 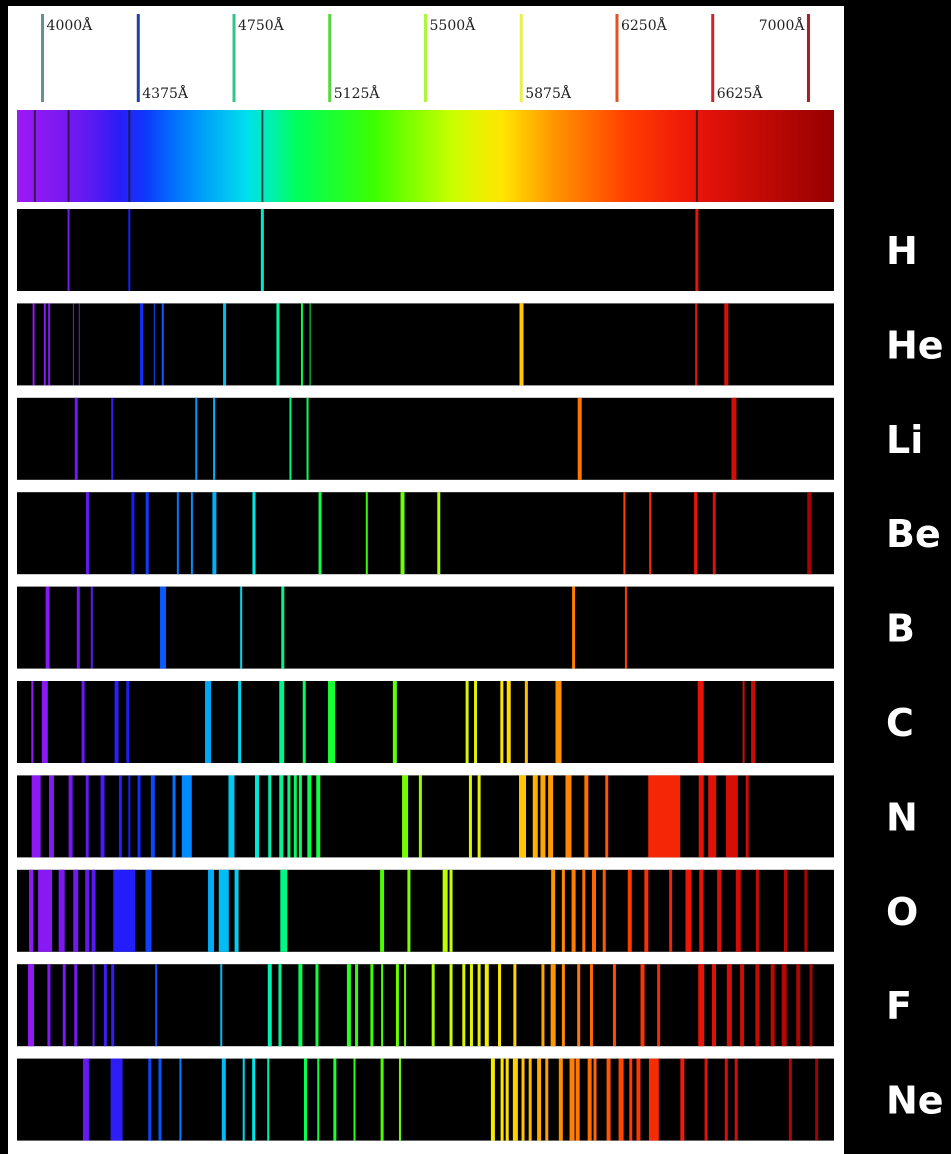 I want to click on element-label: Ne, so click(x=915, y=1101).